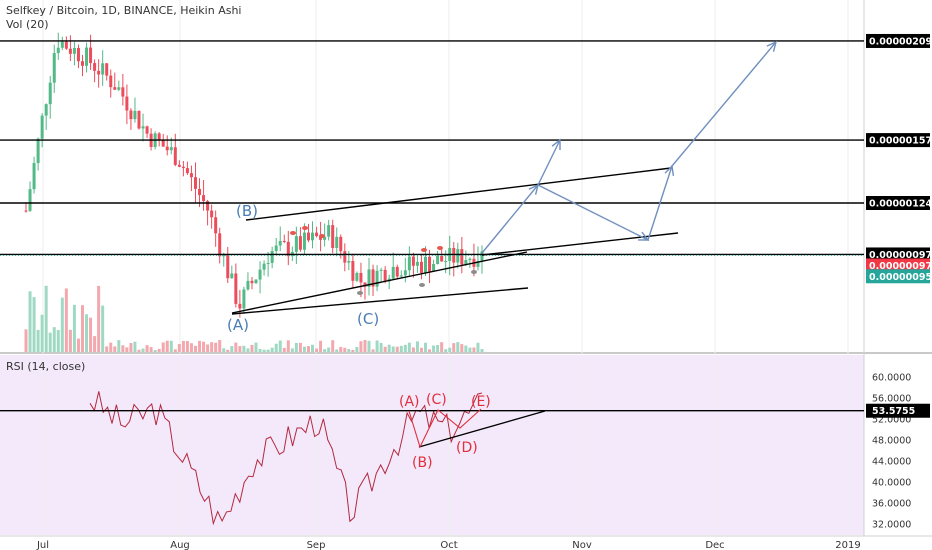  What do you see at coordinates (891, 483) in the screenshot?
I see `rsi-tick-label: 40.0000` at bounding box center [891, 483].